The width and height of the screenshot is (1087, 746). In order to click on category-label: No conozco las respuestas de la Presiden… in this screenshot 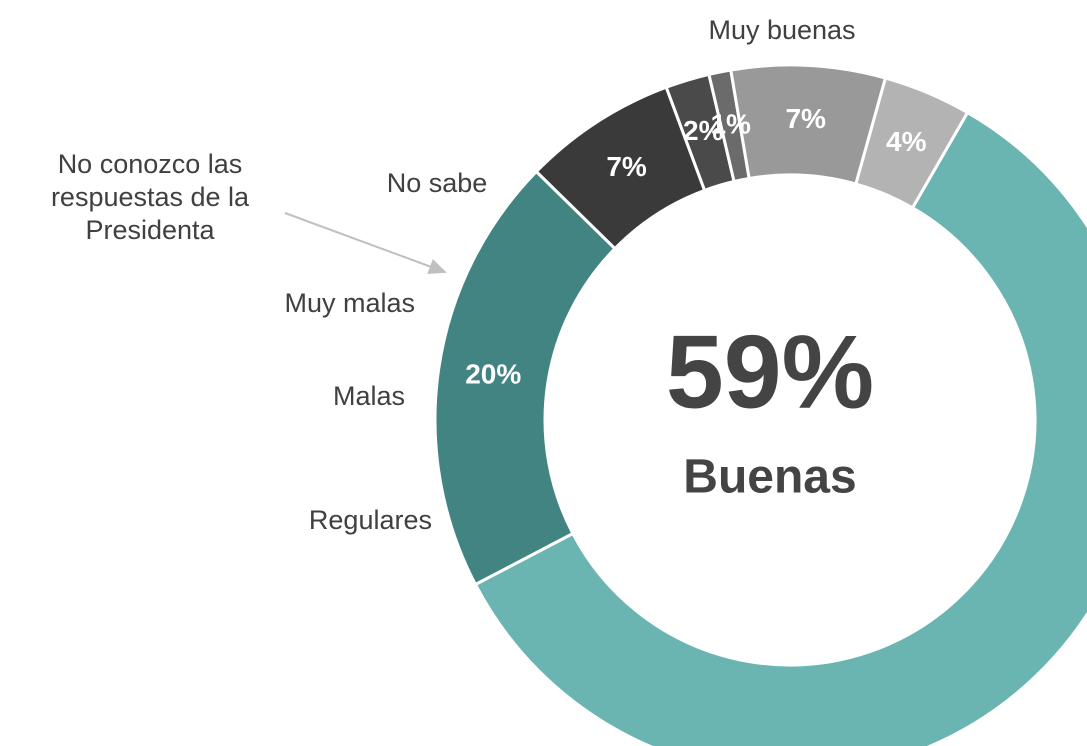, I will do `click(150, 197)`.